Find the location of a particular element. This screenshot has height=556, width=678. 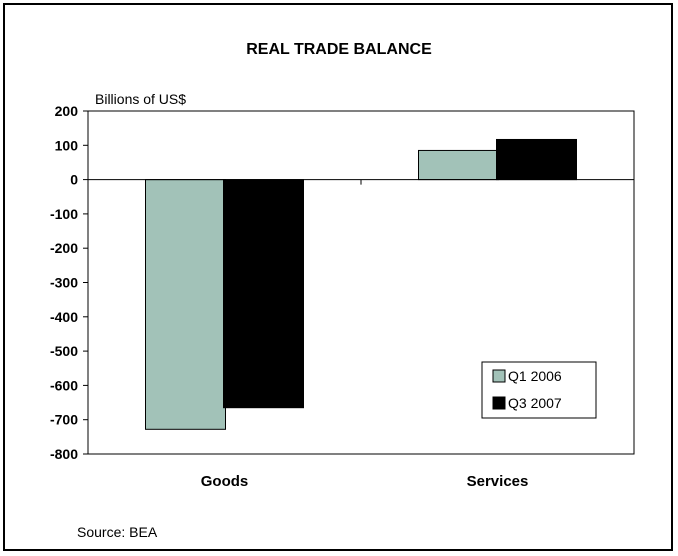

y-tick-label: -400 is located at coordinates (64, 317).